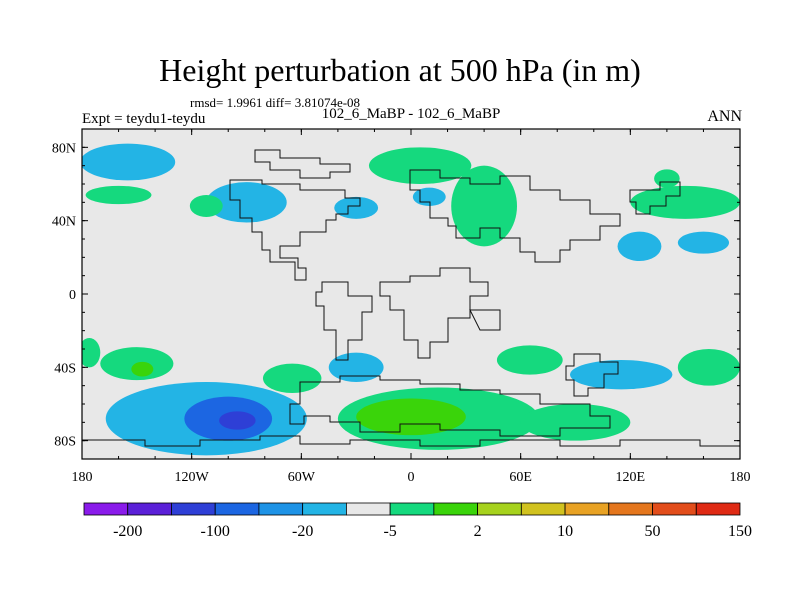 The width and height of the screenshot is (800, 600). Describe the element at coordinates (520, 477) in the screenshot. I see `x-tick-label: 60E` at that location.